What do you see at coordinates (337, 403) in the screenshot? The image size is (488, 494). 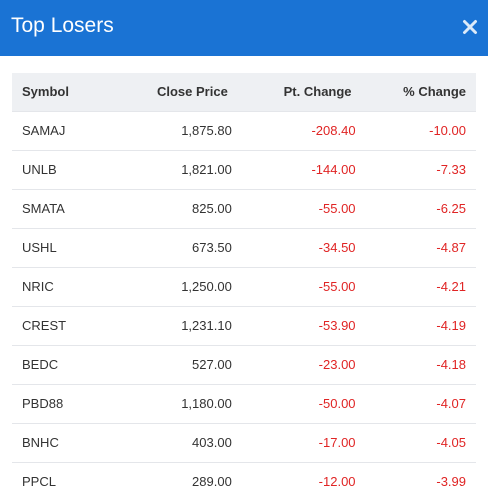 I see `pt-change-cell: -50.00` at bounding box center [337, 403].